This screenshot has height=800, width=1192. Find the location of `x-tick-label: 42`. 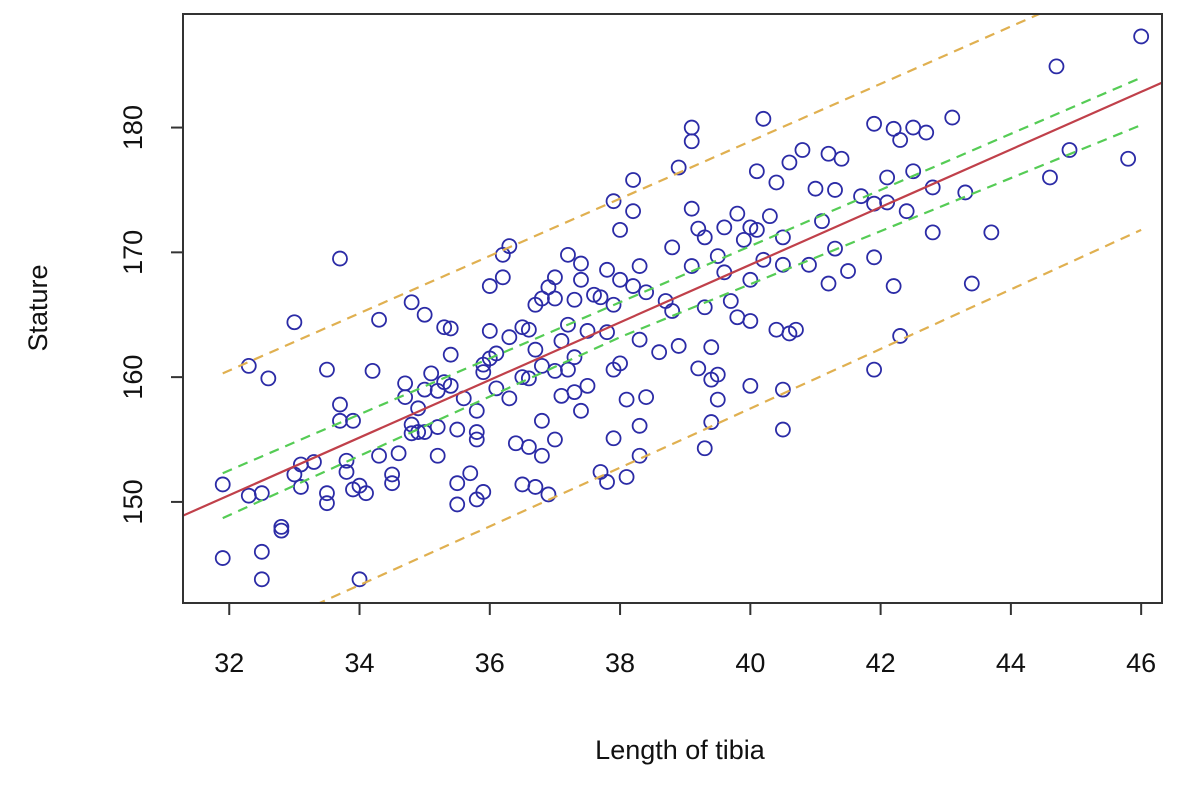

x-tick-label: 42 is located at coordinates (881, 663).